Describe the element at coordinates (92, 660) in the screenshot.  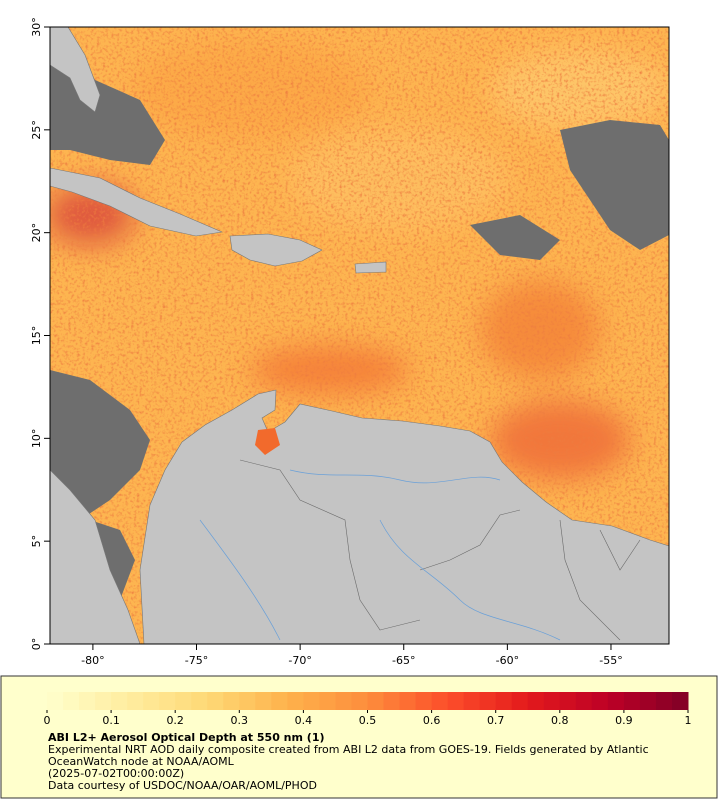
I see `lon-tick-label: -80°` at that location.